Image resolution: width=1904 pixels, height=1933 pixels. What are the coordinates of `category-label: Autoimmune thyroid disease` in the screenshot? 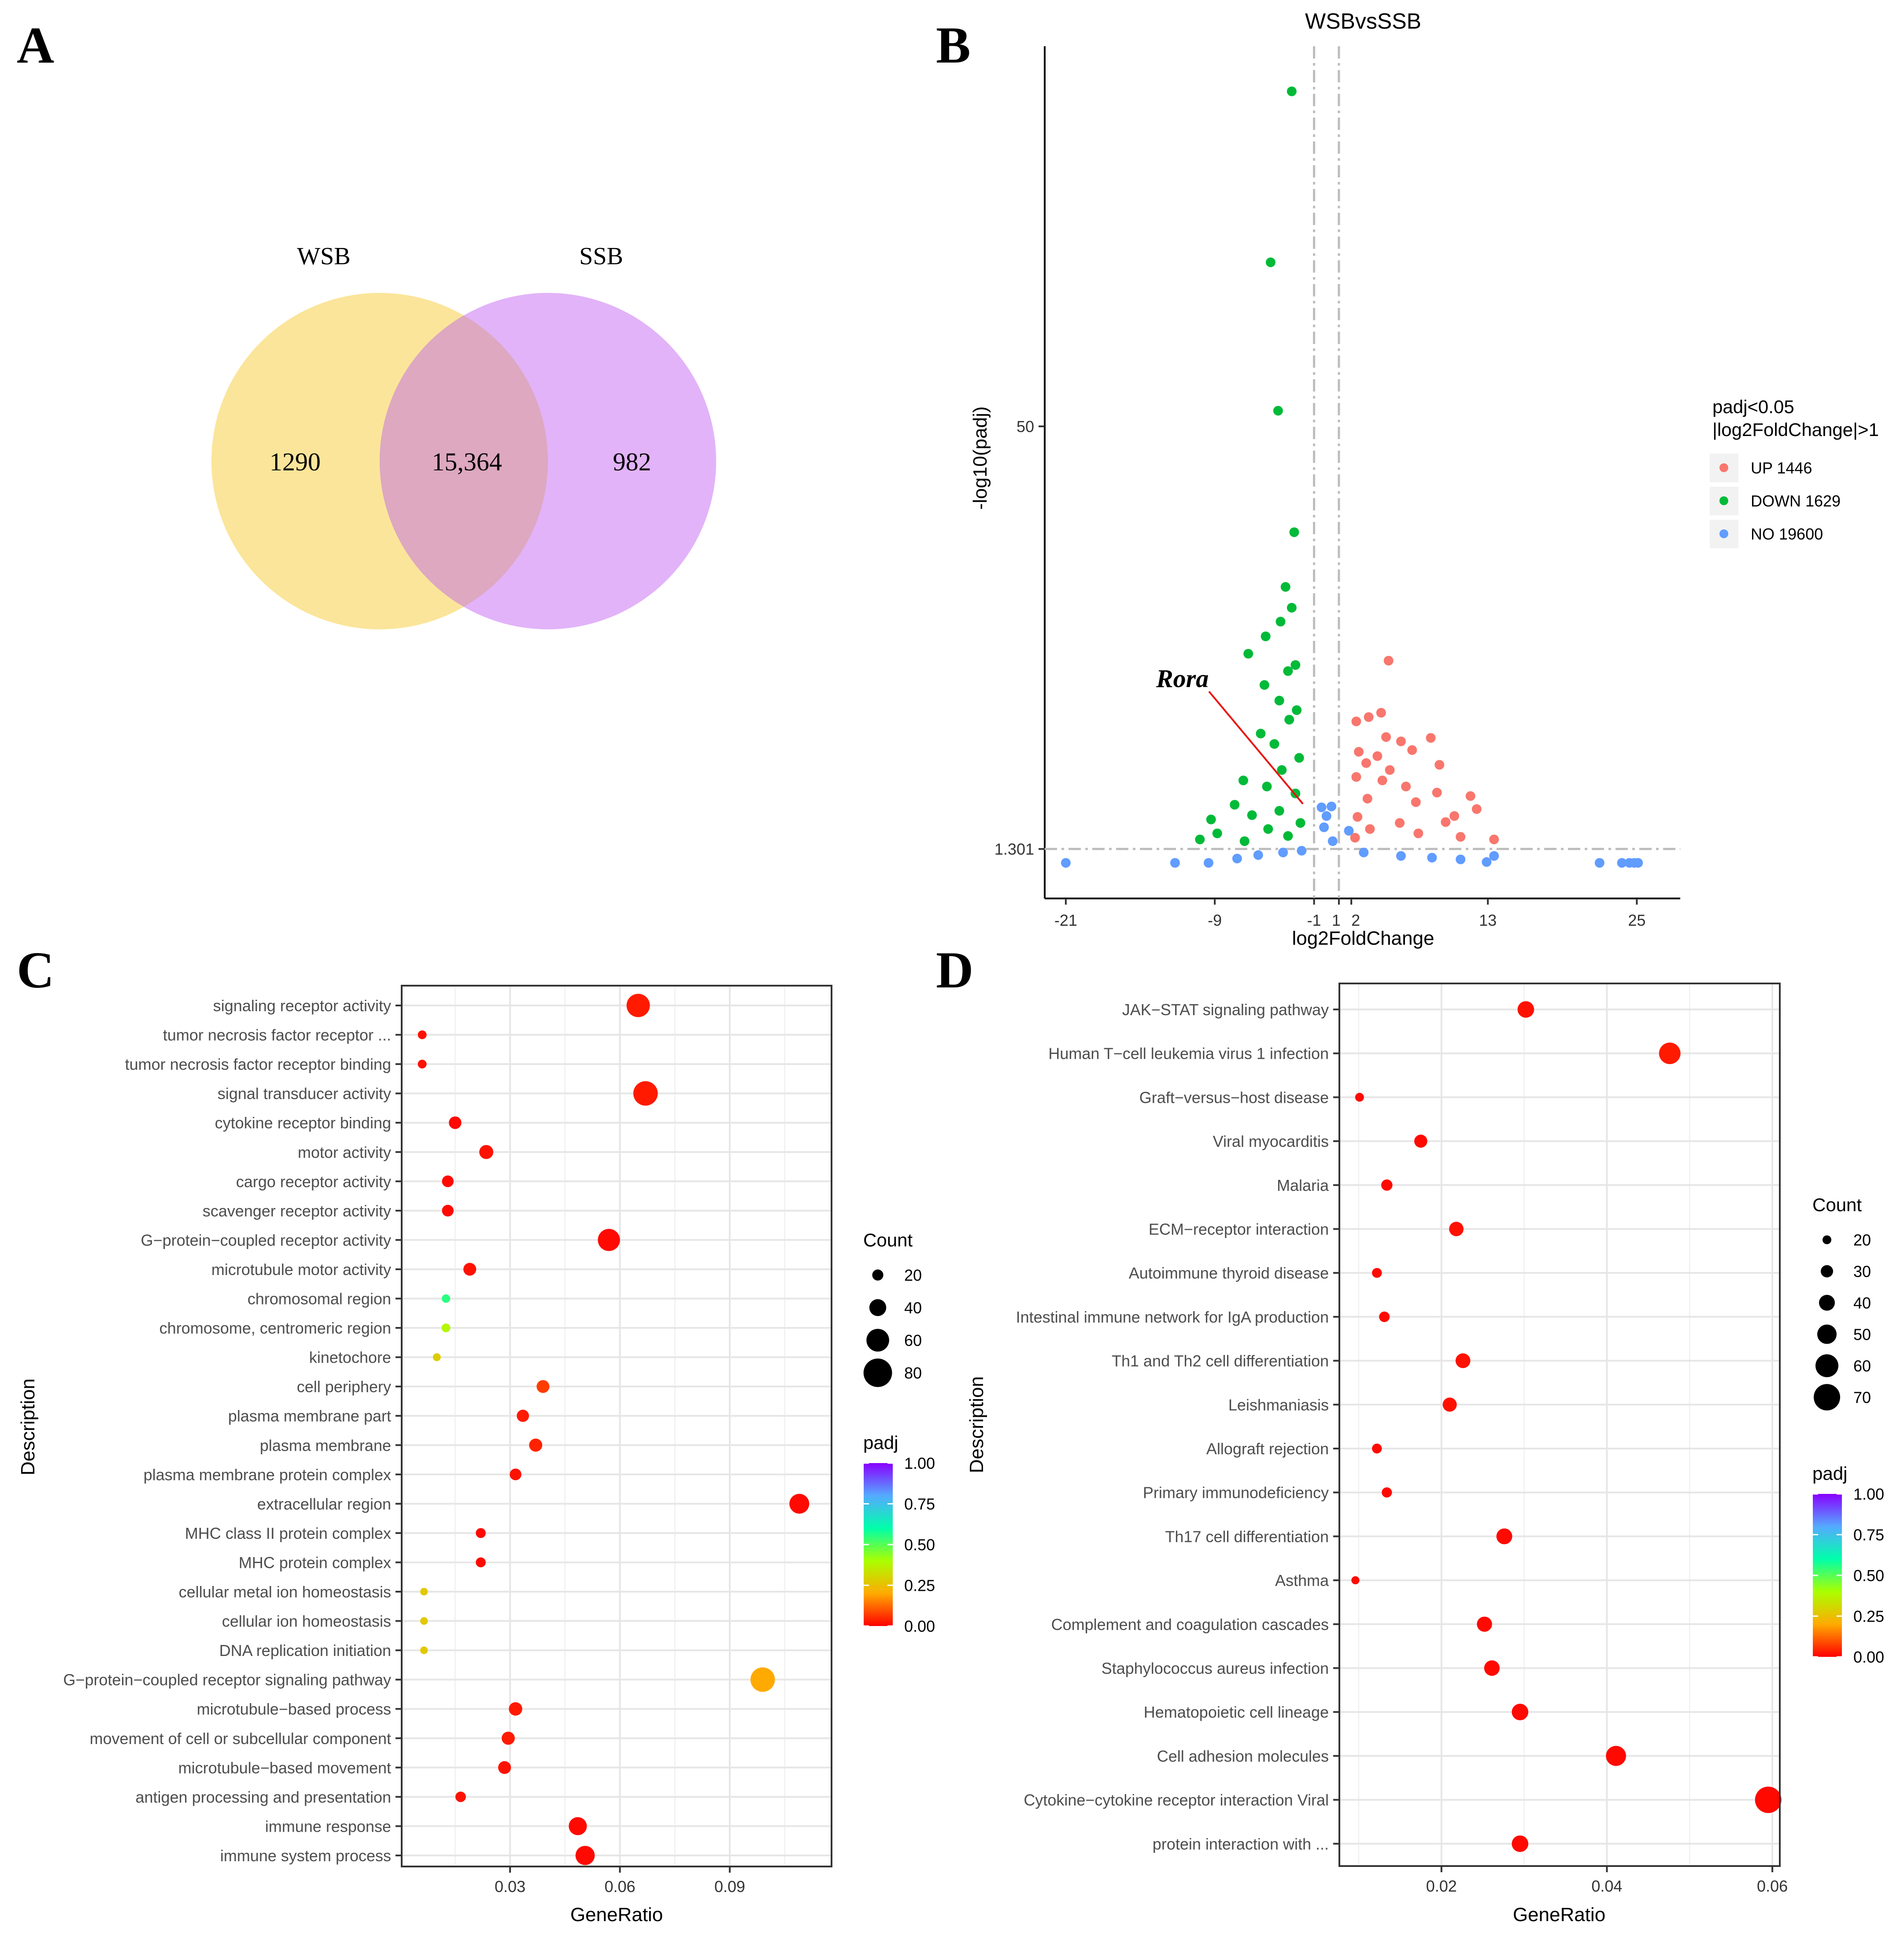 It's located at (1229, 1273).